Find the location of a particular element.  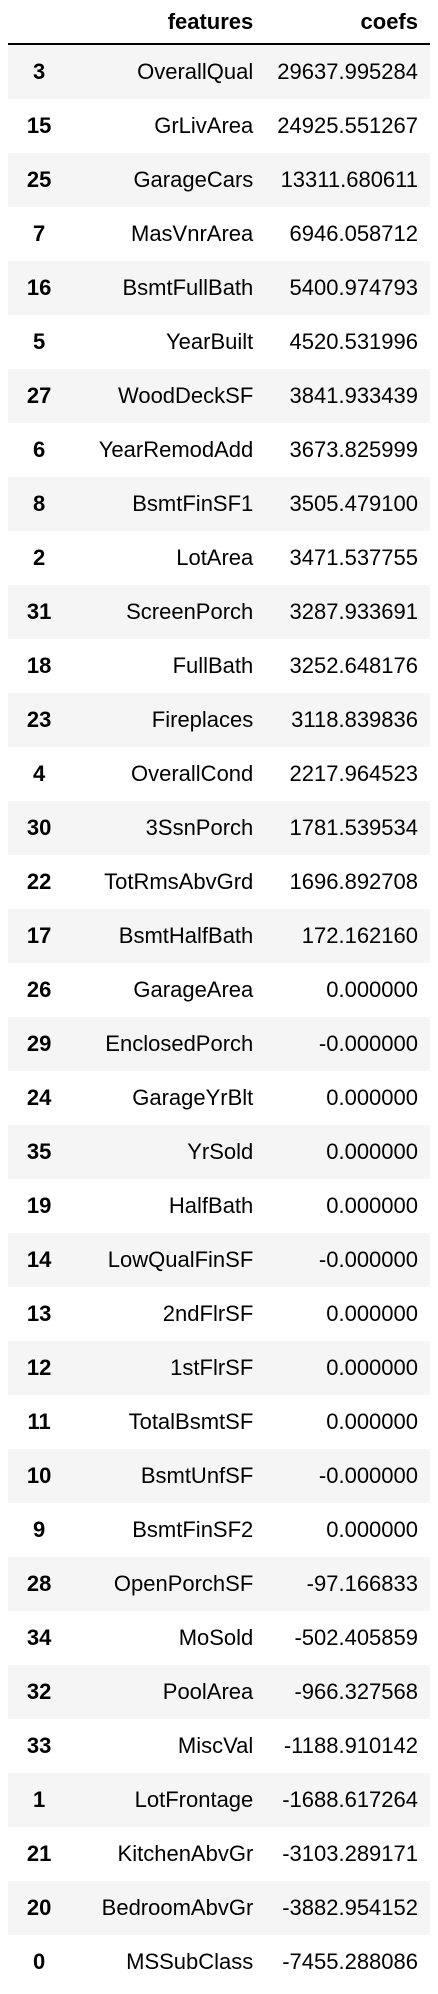

row-index: 1 is located at coordinates (39, 1799).